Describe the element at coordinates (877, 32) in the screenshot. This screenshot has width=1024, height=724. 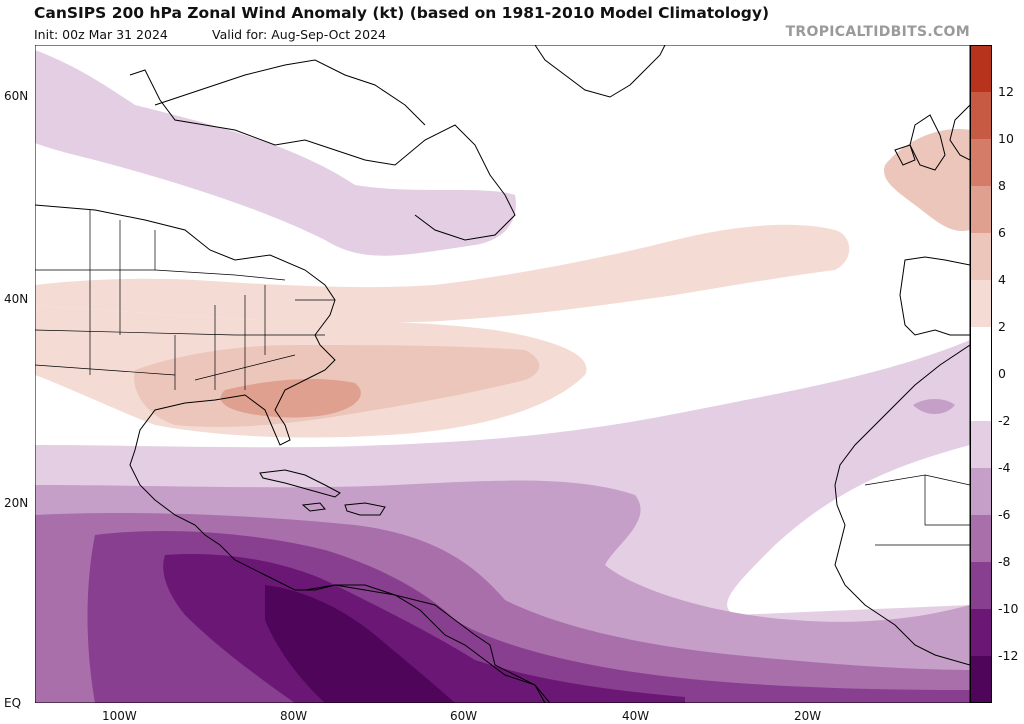
I see `brand-watermark: TROPICALTIDBITS.COM` at that location.